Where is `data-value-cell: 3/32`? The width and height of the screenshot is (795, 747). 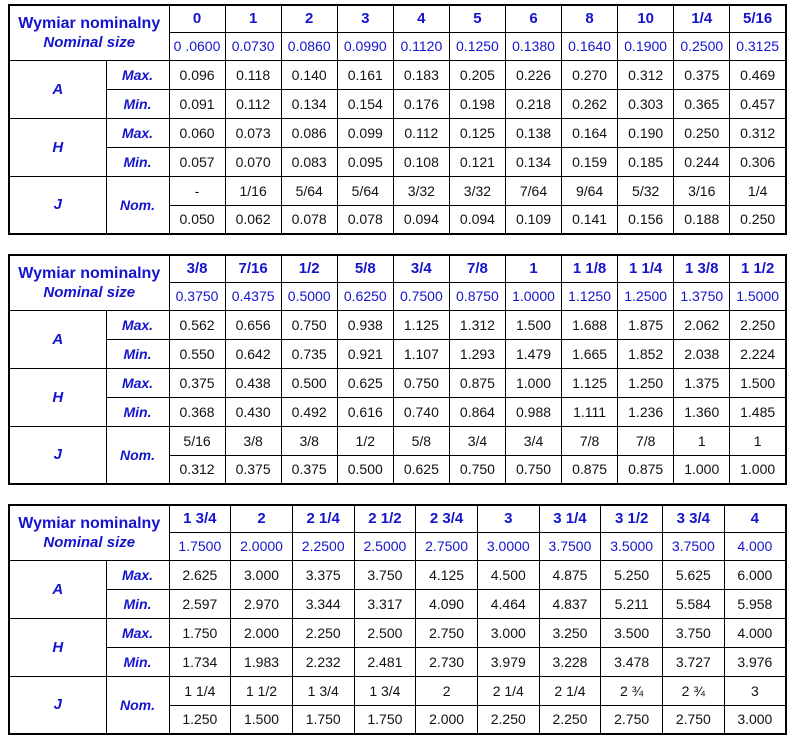 data-value-cell: 3/32 is located at coordinates (421, 190).